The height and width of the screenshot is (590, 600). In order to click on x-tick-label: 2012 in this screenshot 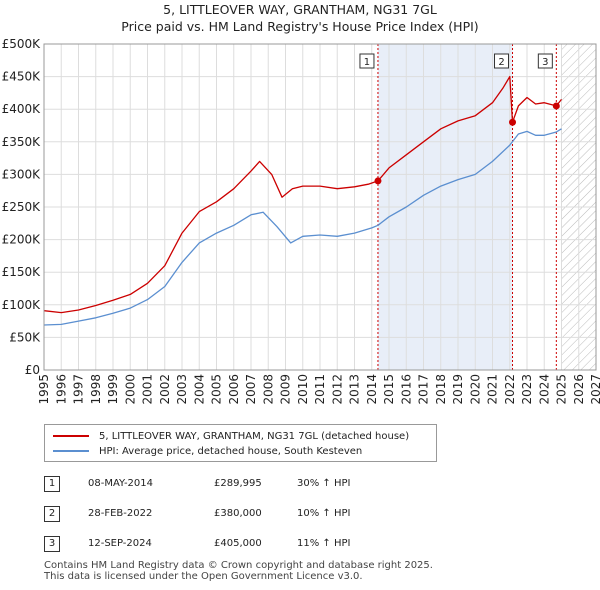, I will do `click(337, 389)`.